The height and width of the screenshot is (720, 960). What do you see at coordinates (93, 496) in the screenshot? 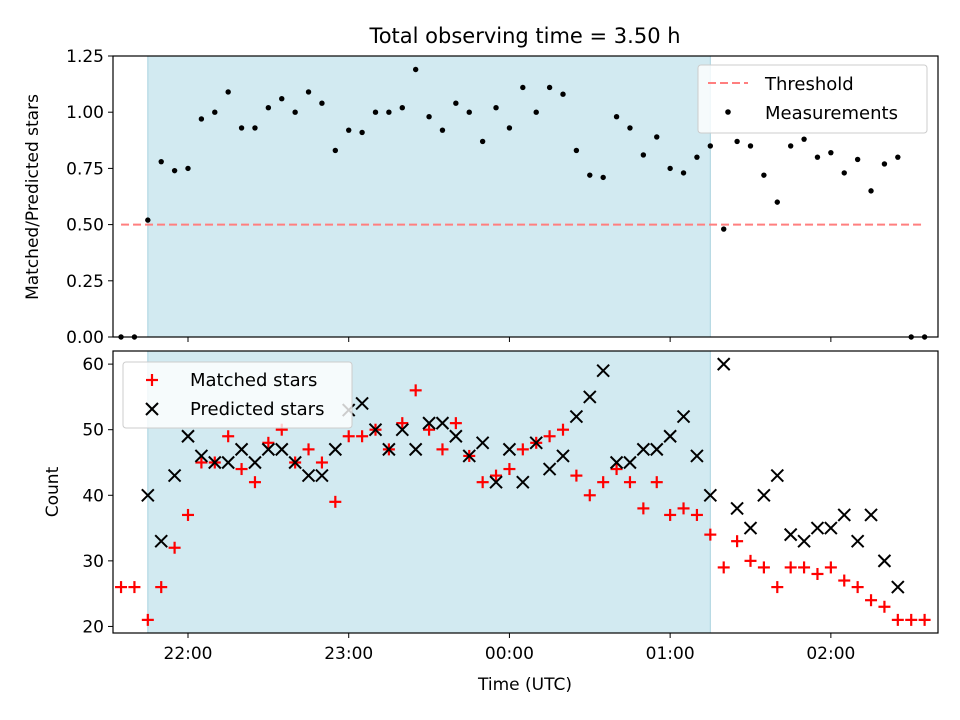
I see `y-tick-label: 40` at bounding box center [93, 496].